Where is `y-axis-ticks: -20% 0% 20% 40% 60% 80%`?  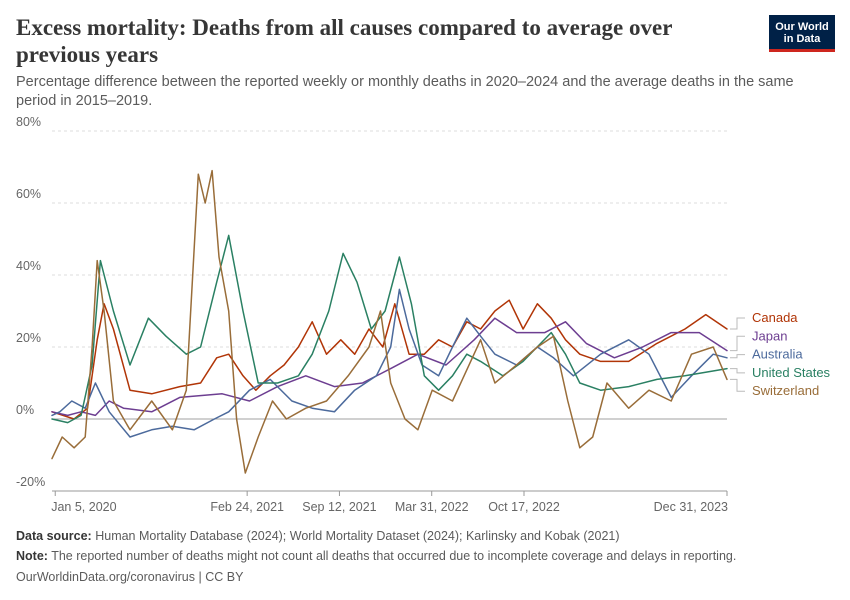
y-axis-ticks: -20% 0% 20% 40% 60% 80% is located at coordinates (30, 302).